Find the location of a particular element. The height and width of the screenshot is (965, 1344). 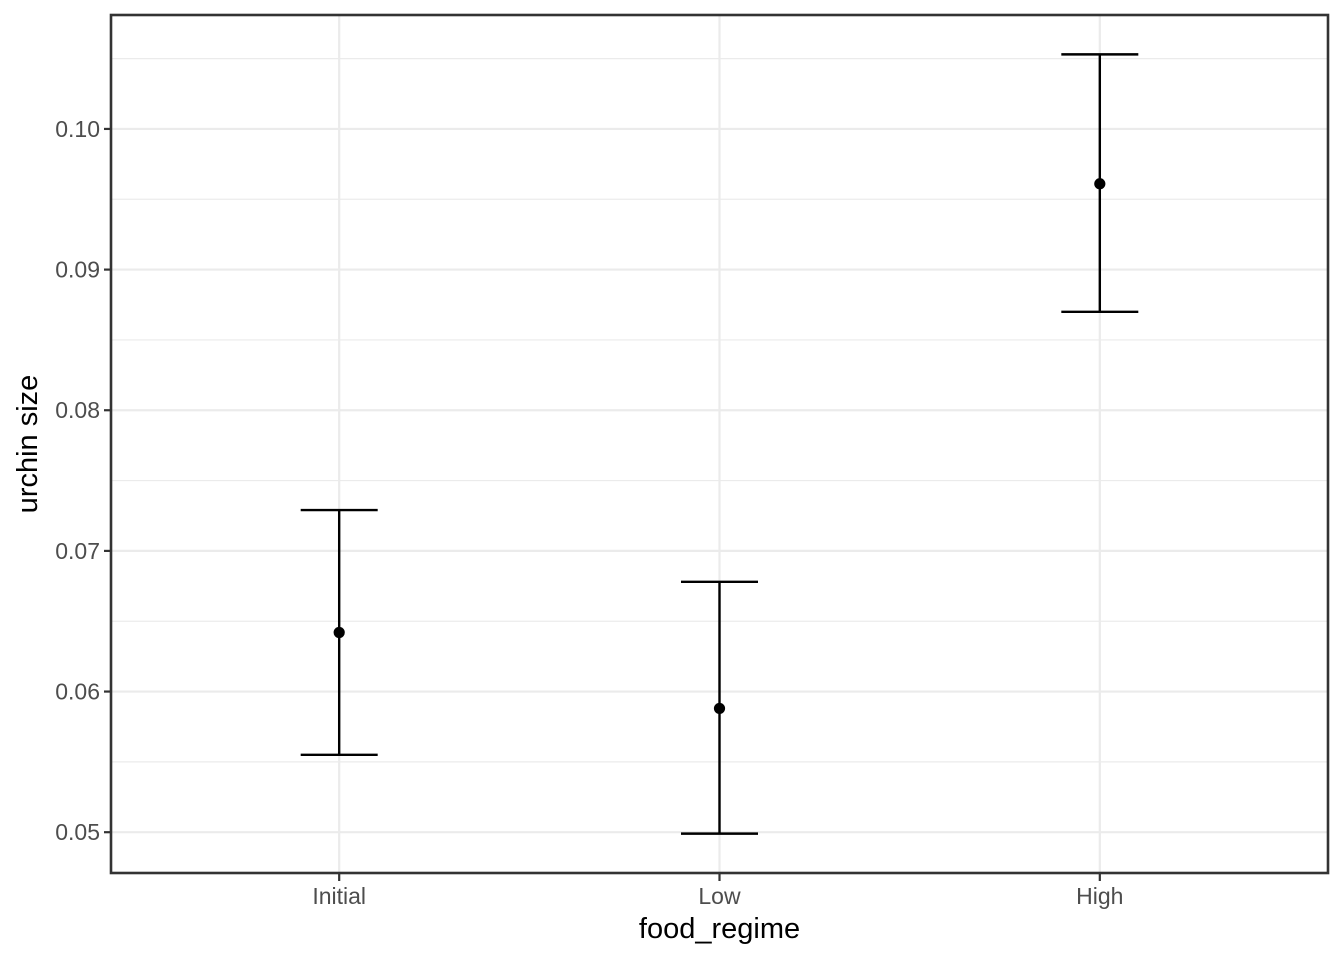

errorbar-high is located at coordinates (1100, 183).